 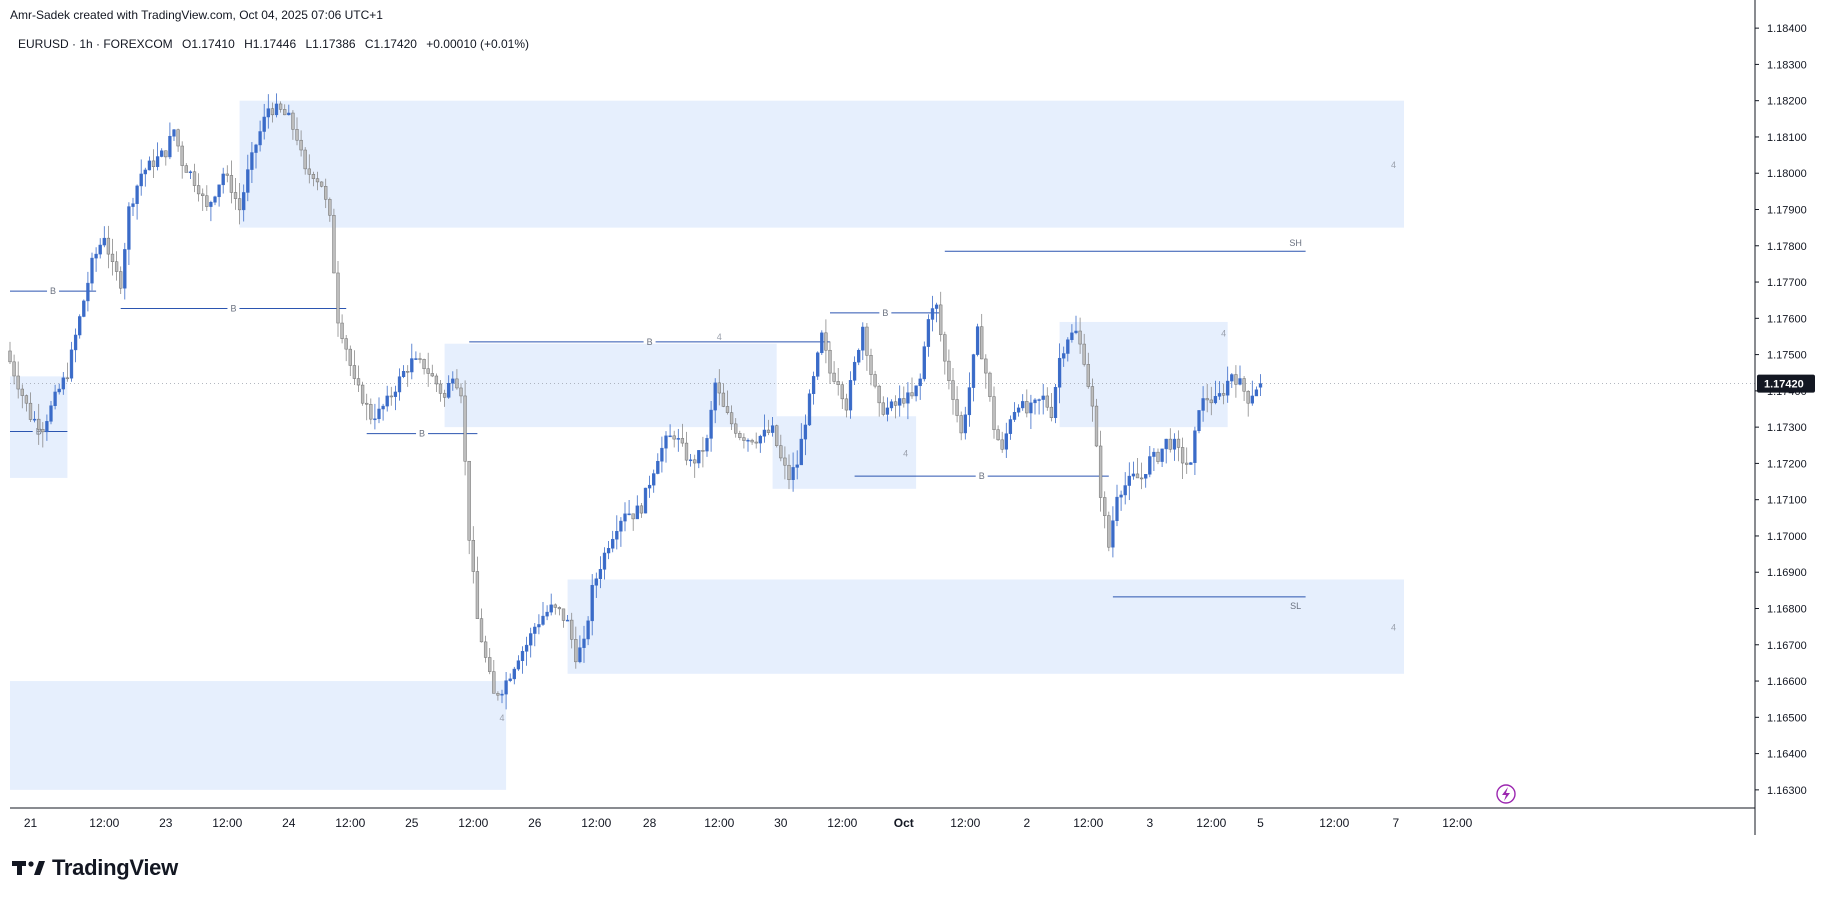 What do you see at coordinates (650, 342) in the screenshot?
I see `level-label: B` at bounding box center [650, 342].